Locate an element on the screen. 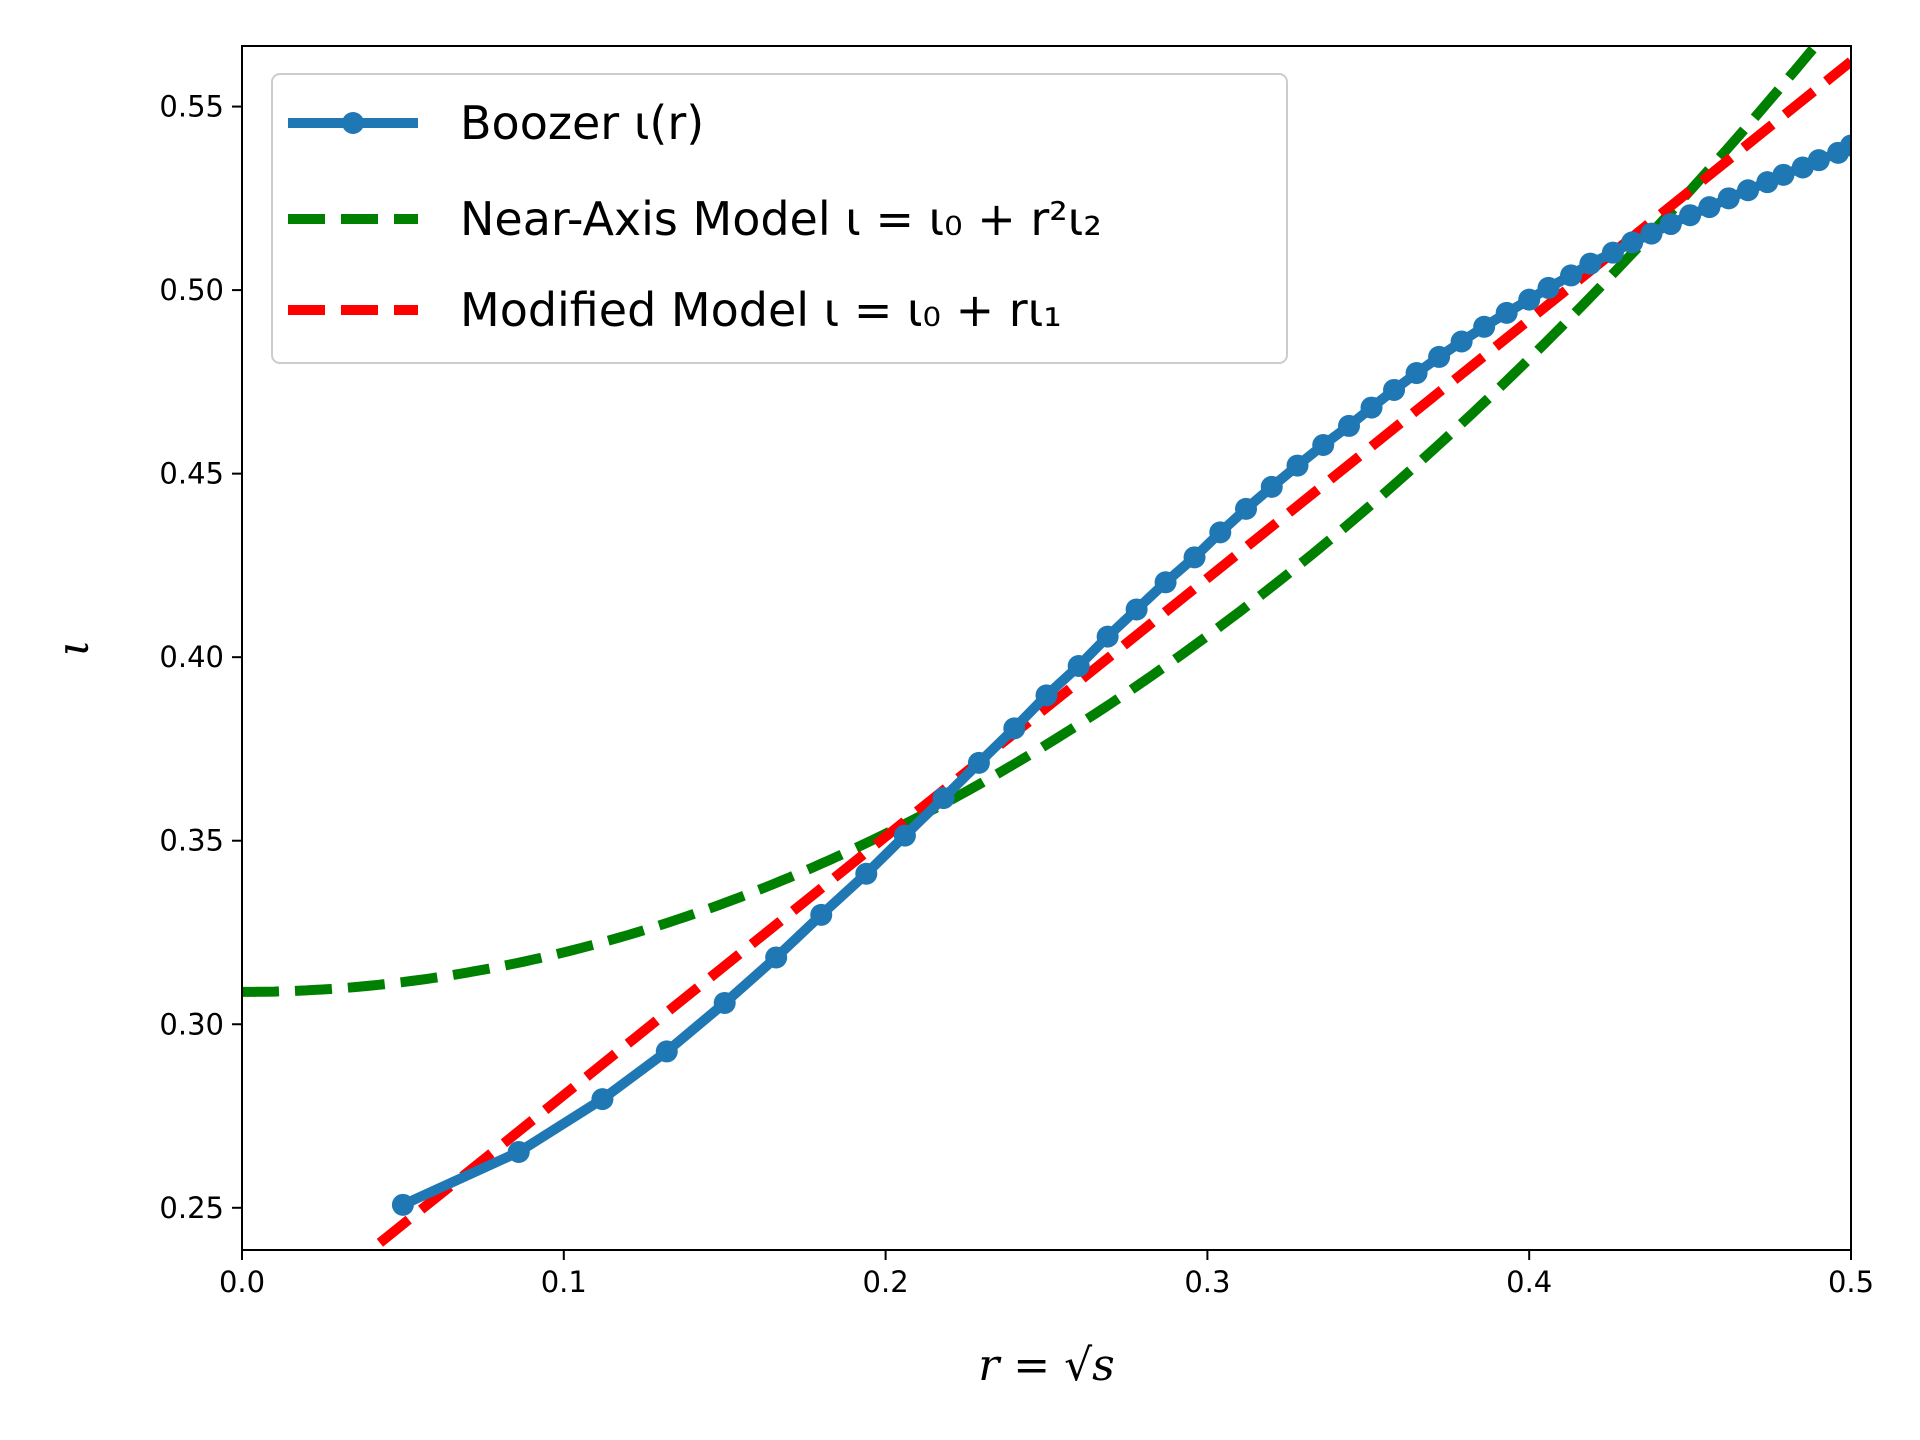 The width and height of the screenshot is (1920, 1440). y-tick-label: 0.50 is located at coordinates (191, 290).